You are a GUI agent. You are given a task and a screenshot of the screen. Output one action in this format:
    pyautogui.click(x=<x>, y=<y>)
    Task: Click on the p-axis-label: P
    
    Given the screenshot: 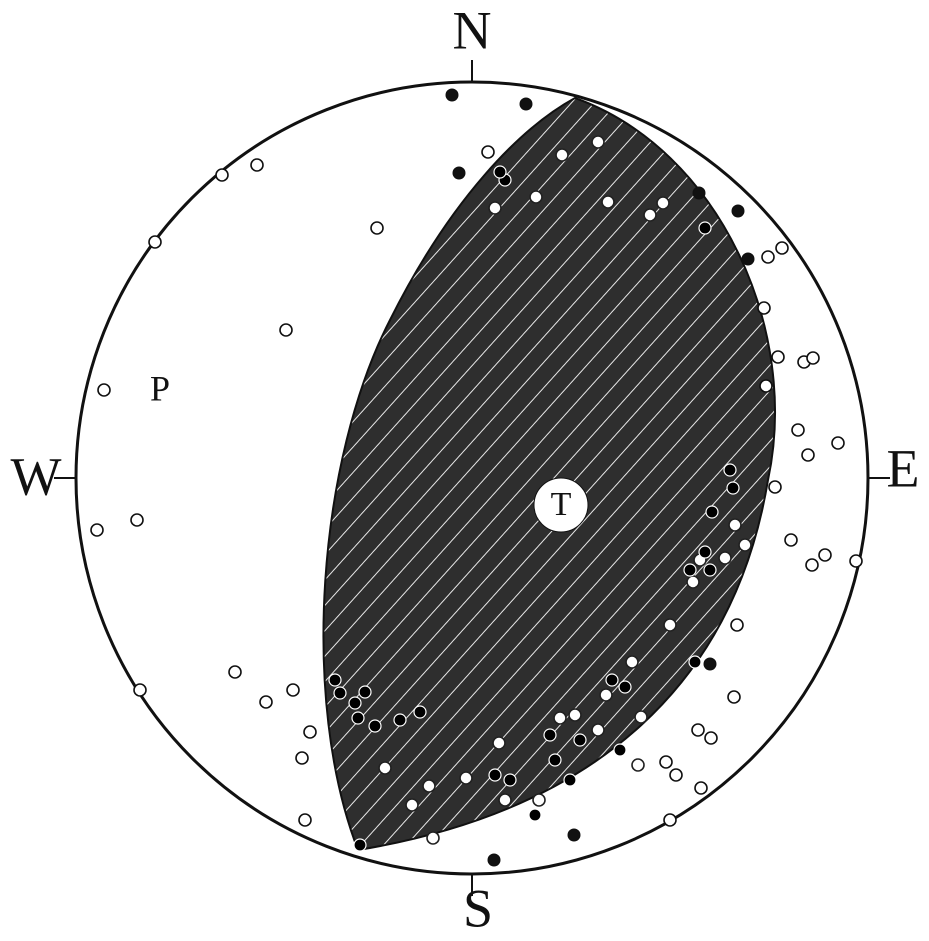 What is the action you would take?
    pyautogui.click(x=160, y=388)
    